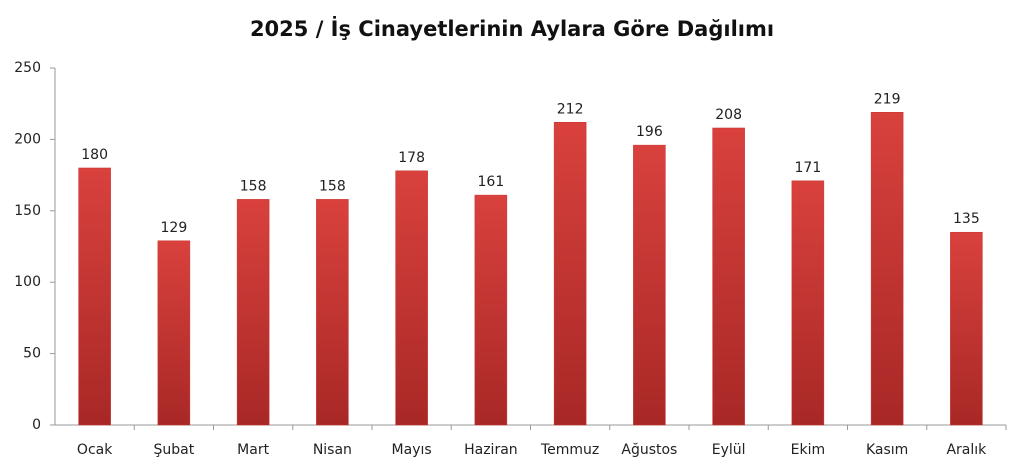 This screenshot has width=1024, height=470. I want to click on value-label: 135, so click(966, 219).